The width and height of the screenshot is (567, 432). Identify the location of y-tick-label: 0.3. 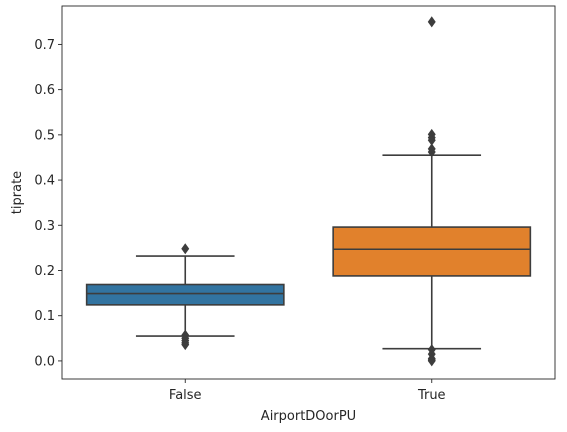
(44, 226).